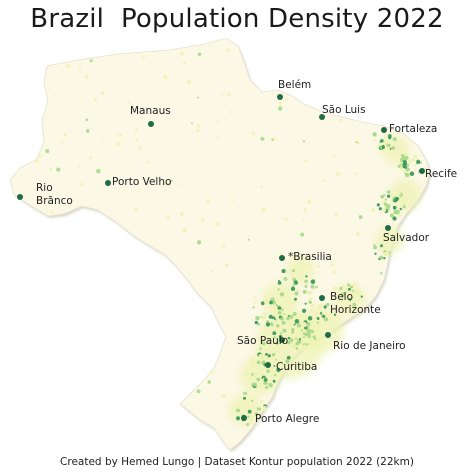  Describe the element at coordinates (310, 257) in the screenshot. I see `brasilia-label: *Brasilia` at that location.